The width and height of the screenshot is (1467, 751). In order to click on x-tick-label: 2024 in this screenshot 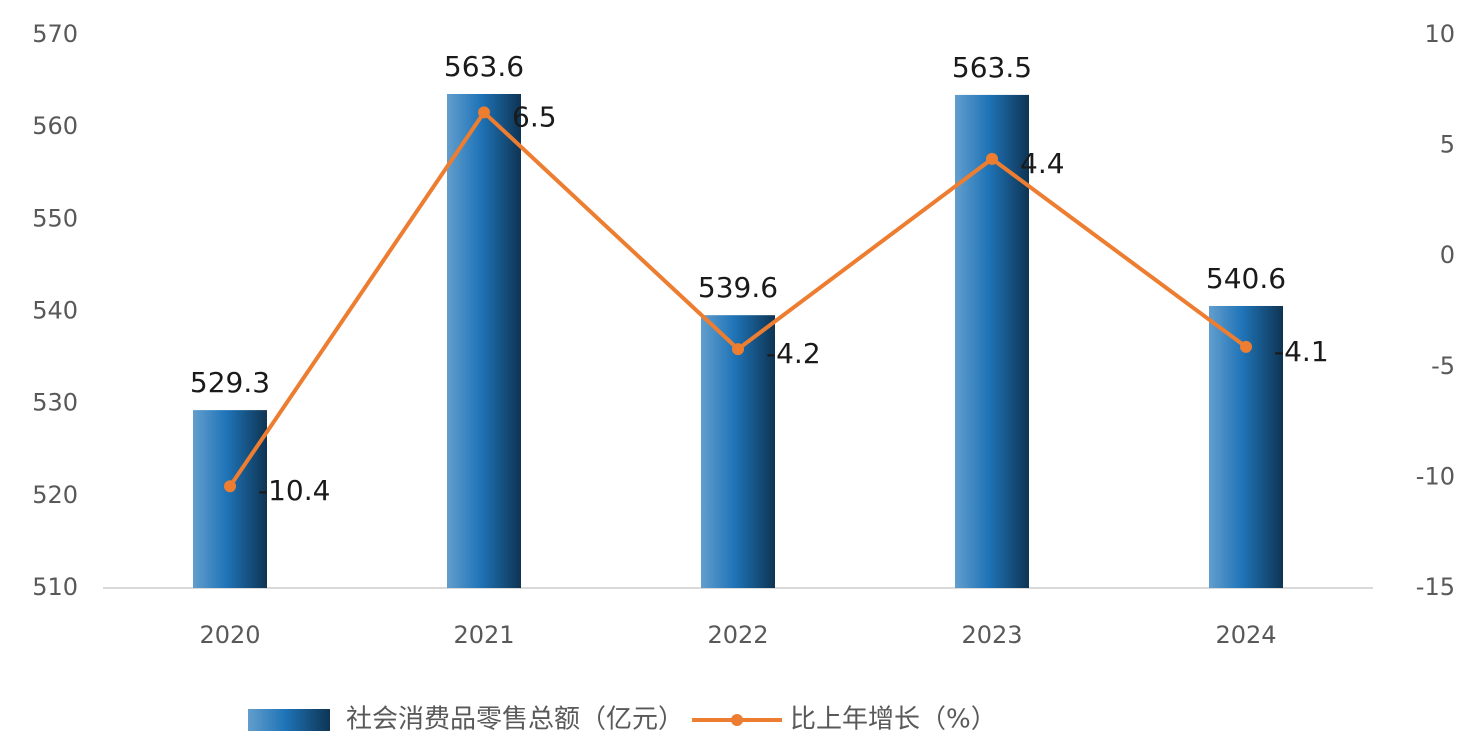, I will do `click(1245, 635)`.